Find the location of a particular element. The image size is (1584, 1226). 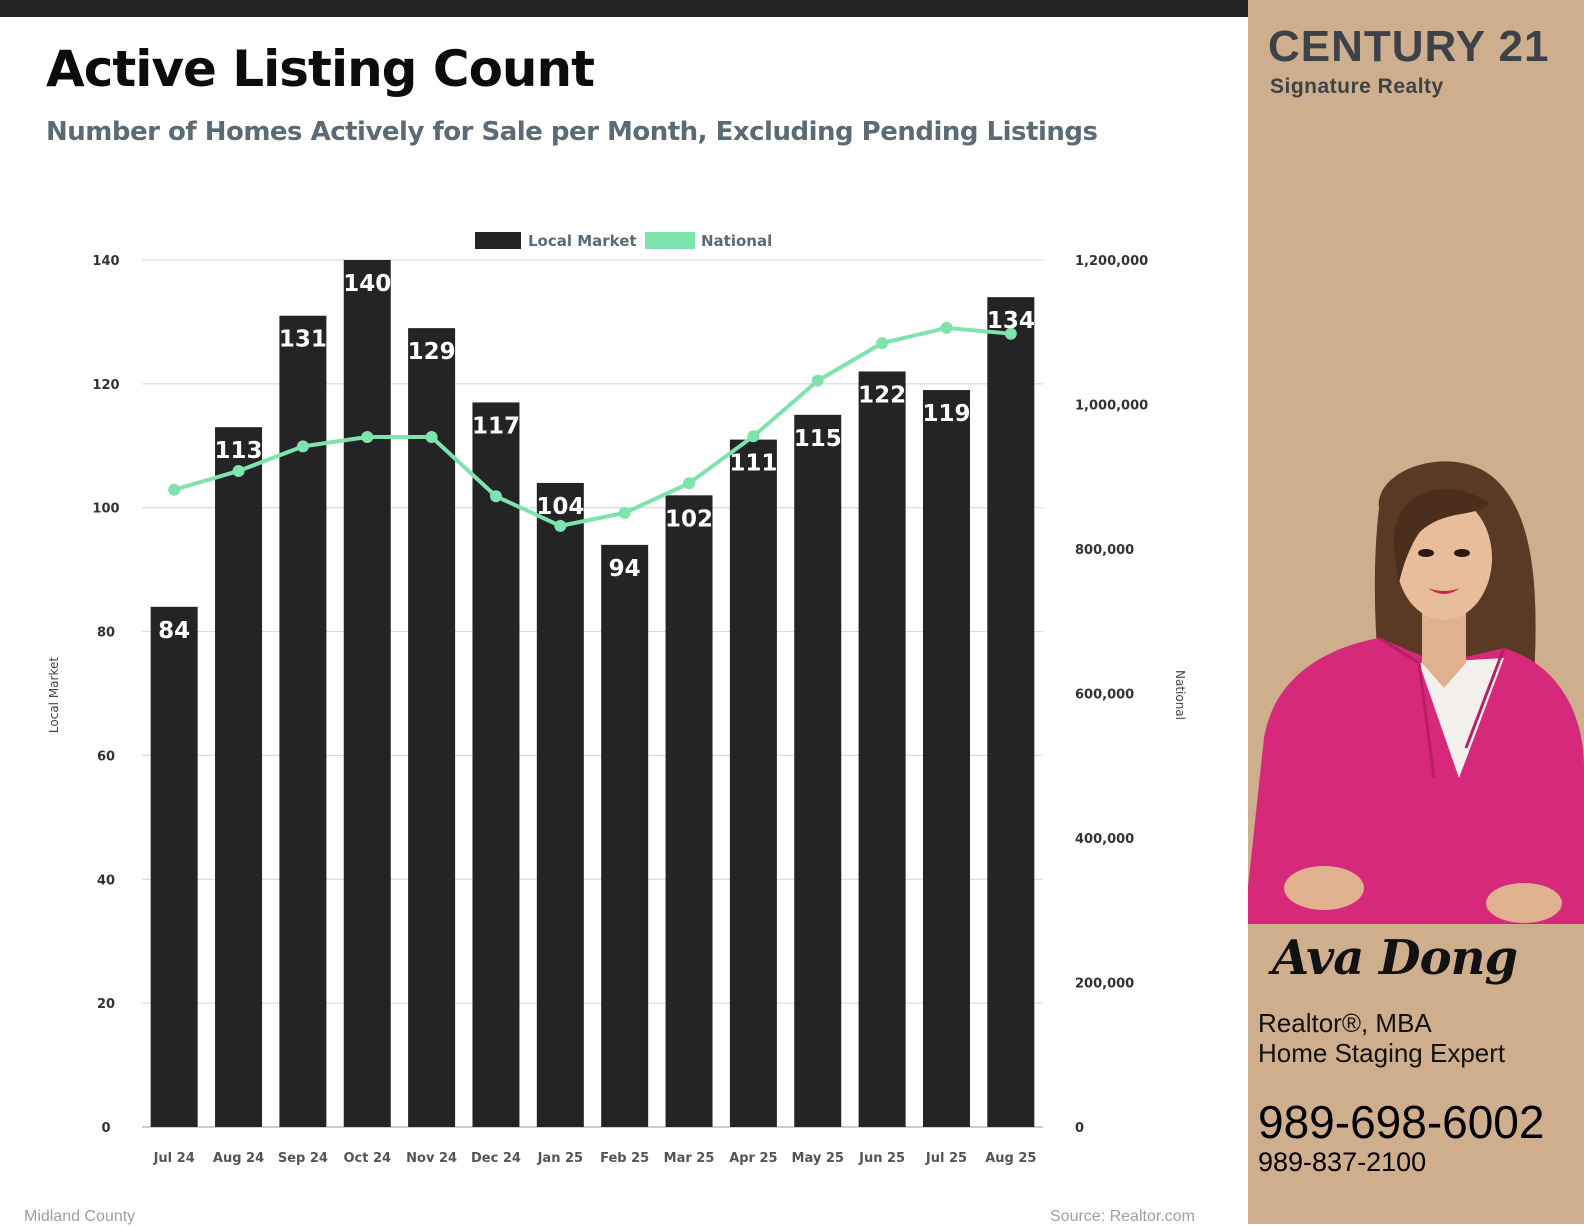

agent-specialty: Home Staging Expert is located at coordinates (1382, 1053).